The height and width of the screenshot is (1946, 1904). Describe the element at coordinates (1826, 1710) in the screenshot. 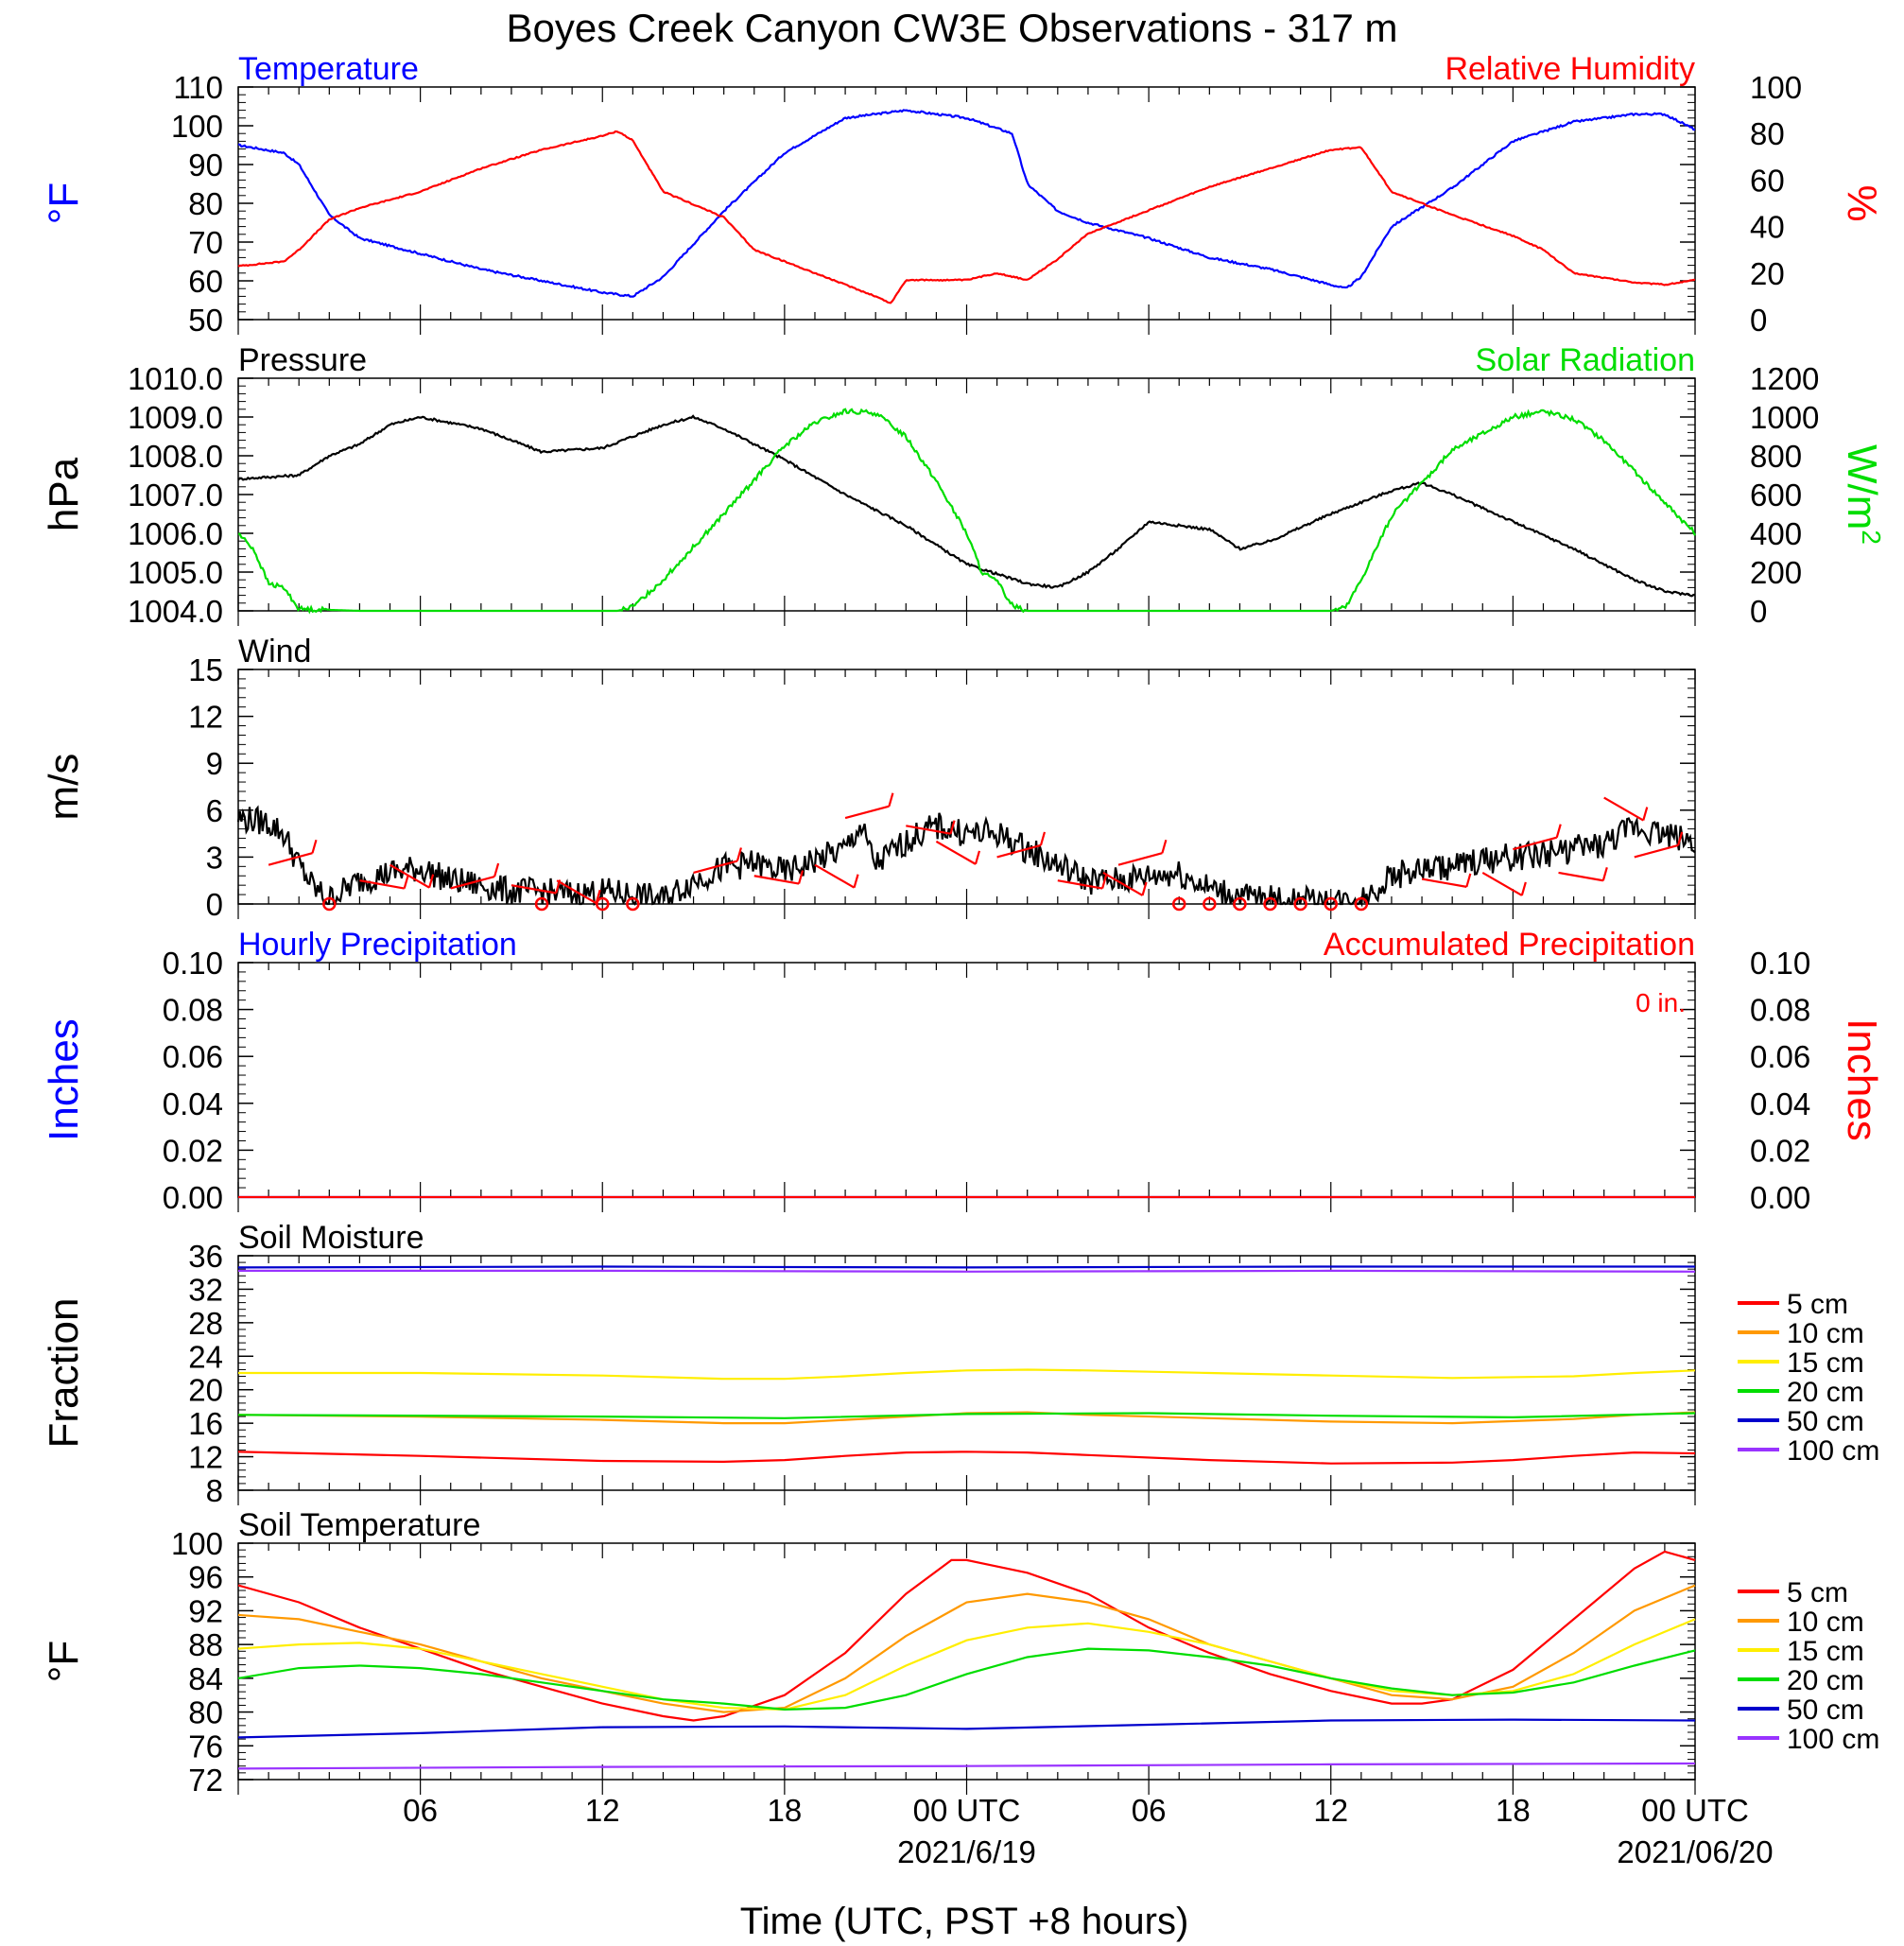

I see `legend-label: 50 cm` at that location.